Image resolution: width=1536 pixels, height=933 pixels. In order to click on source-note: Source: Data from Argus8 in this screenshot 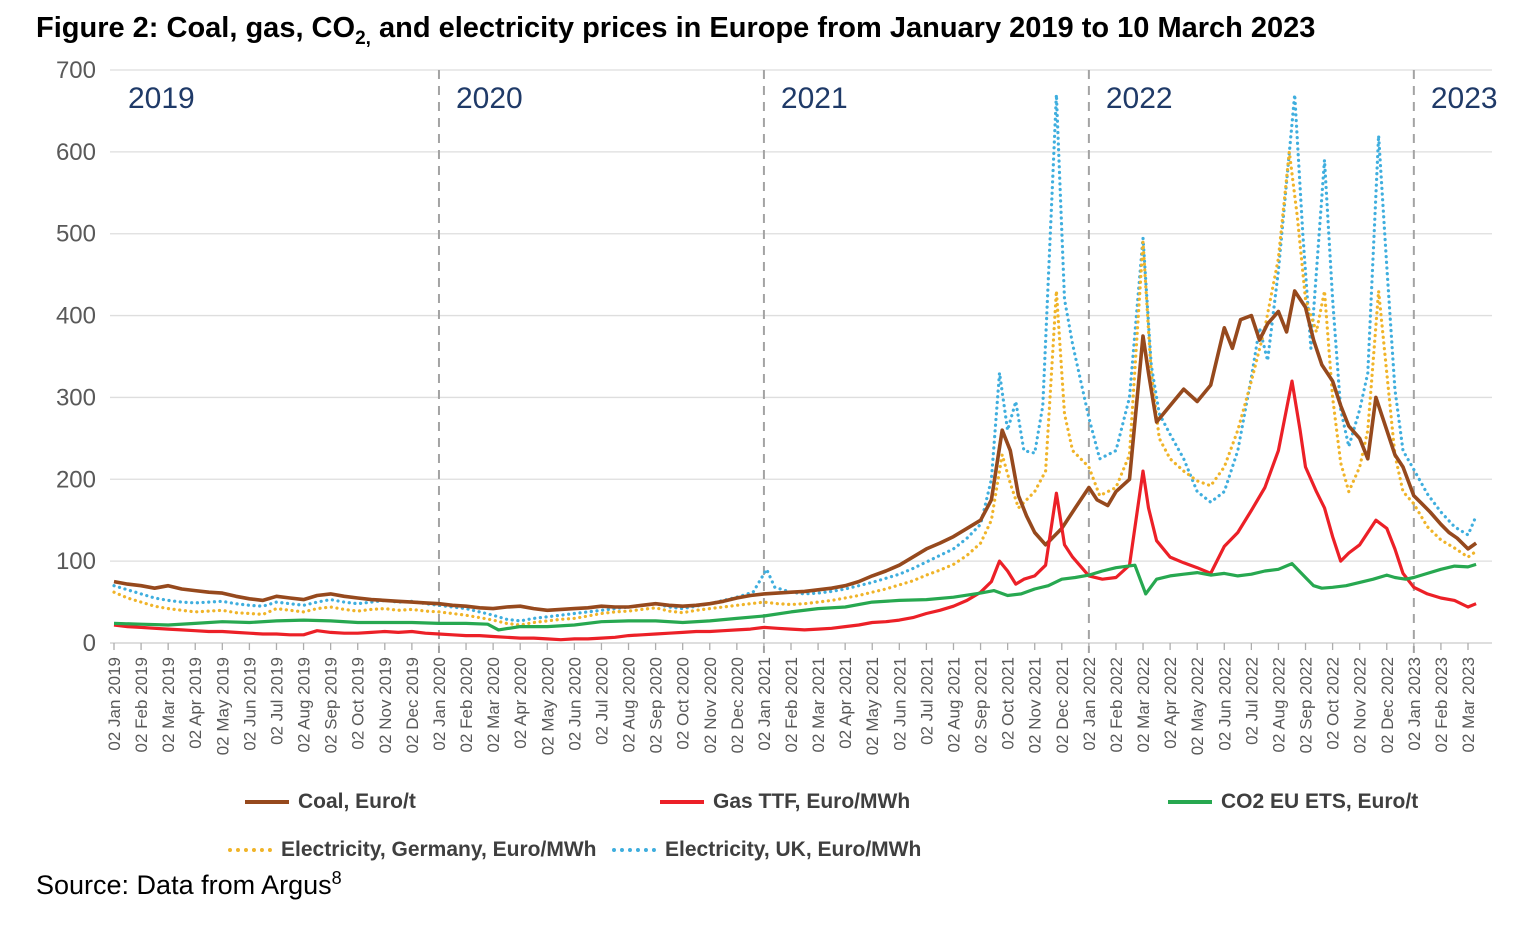, I will do `click(189, 884)`.